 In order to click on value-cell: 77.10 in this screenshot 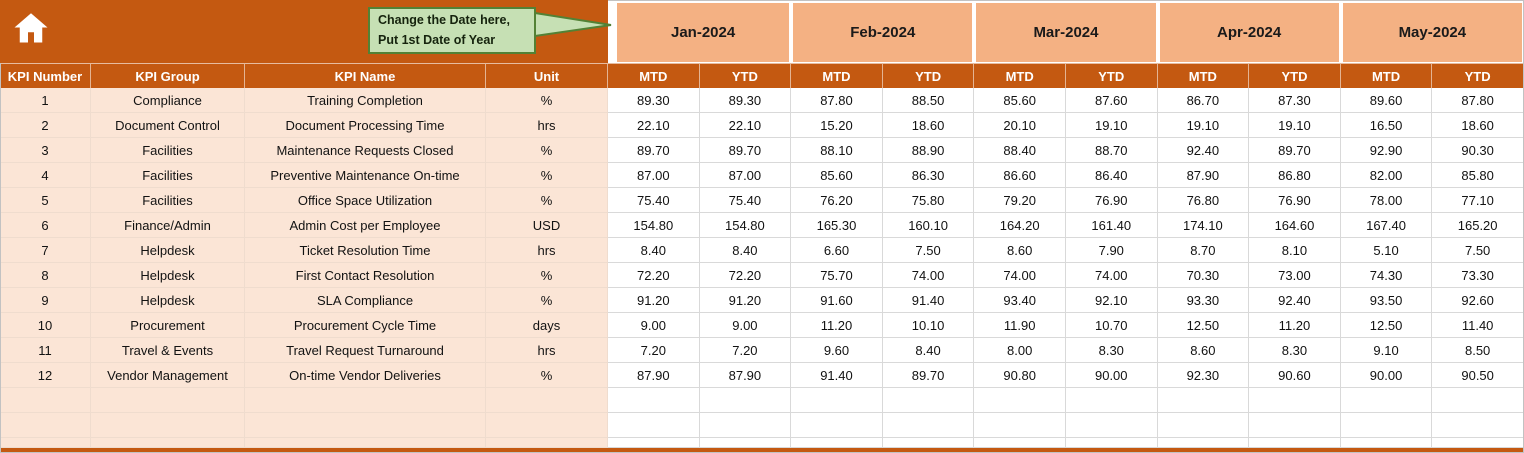, I will do `click(1478, 200)`.